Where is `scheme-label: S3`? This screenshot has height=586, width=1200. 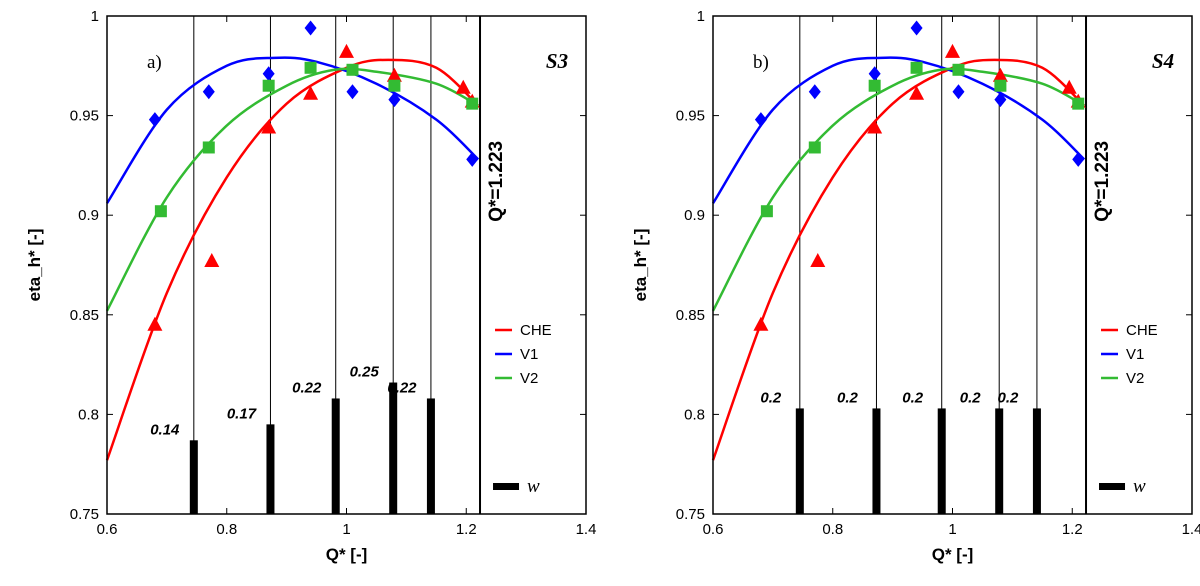 scheme-label: S3 is located at coordinates (557, 61).